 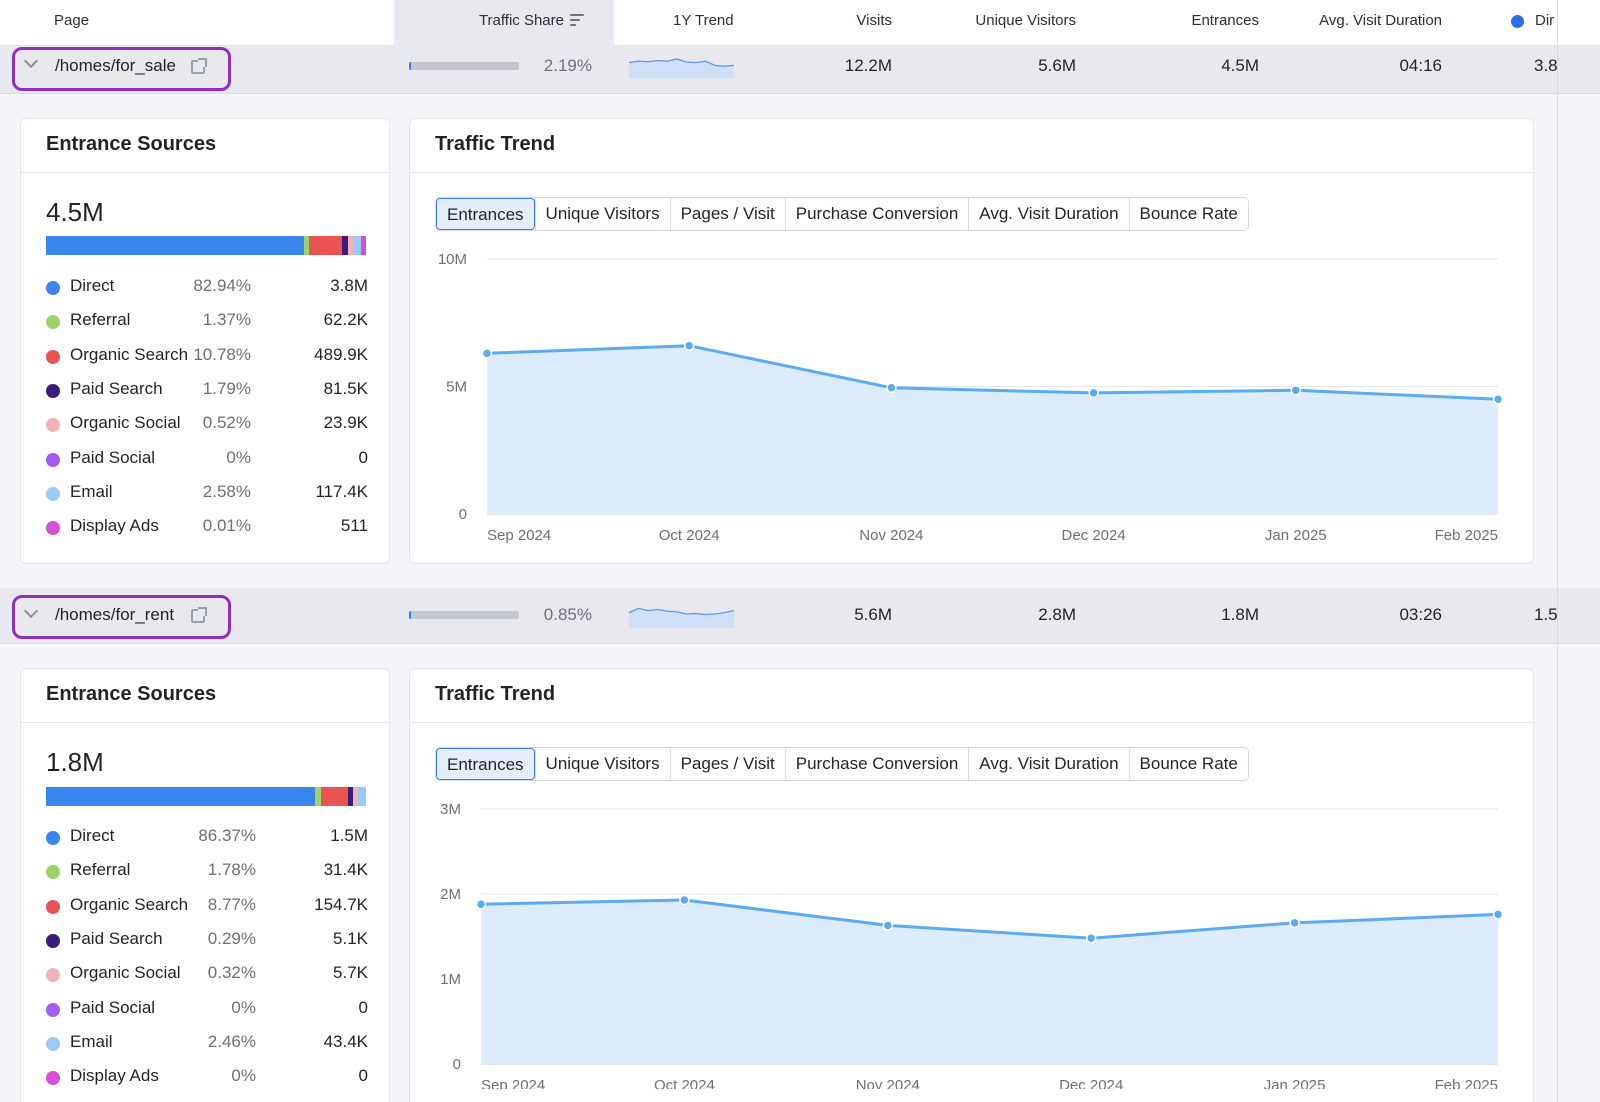 What do you see at coordinates (115, 614) in the screenshot?
I see `page-url: /homes/for_rent` at bounding box center [115, 614].